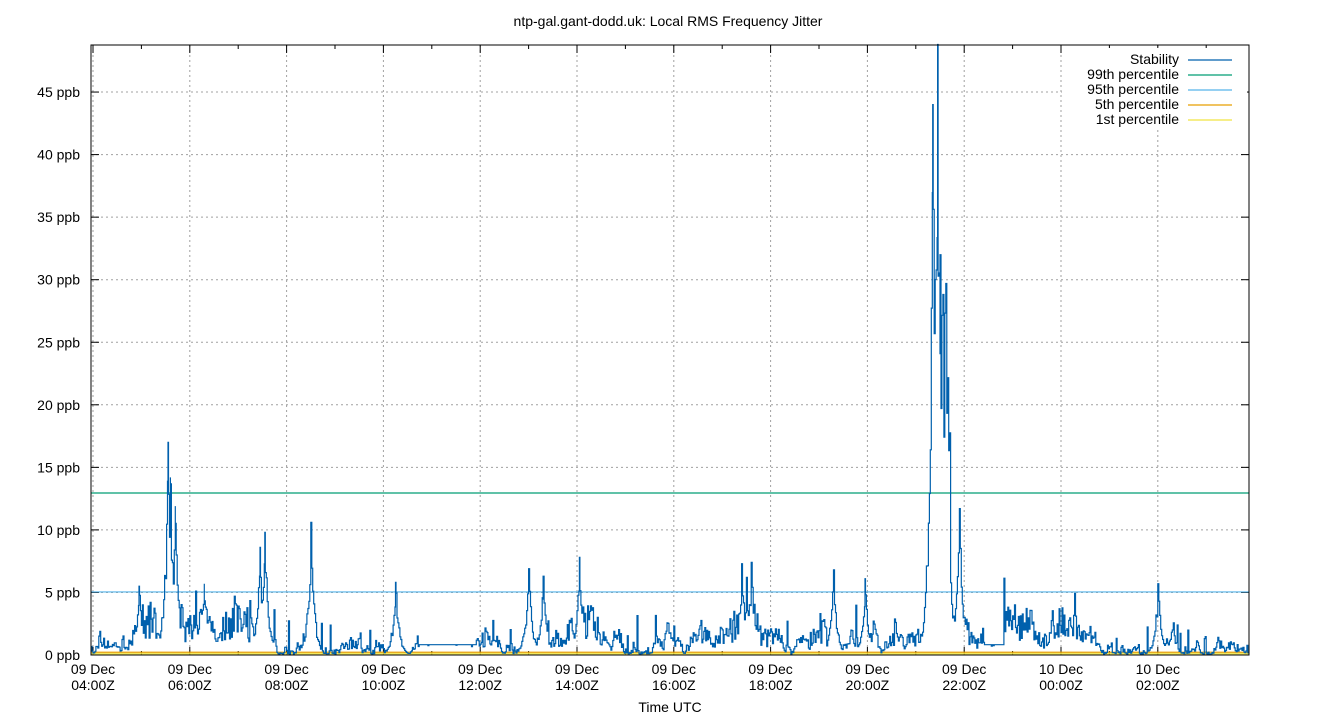 The image size is (1340, 720). What do you see at coordinates (58, 530) in the screenshot?
I see `y-tick-label: 10 ppb` at bounding box center [58, 530].